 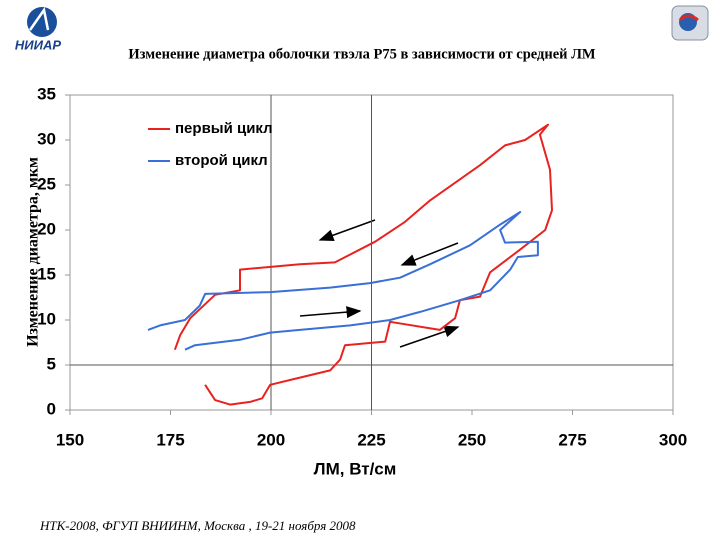 What do you see at coordinates (38, 44) in the screenshot?
I see `logo-text: НИИАР` at bounding box center [38, 44].